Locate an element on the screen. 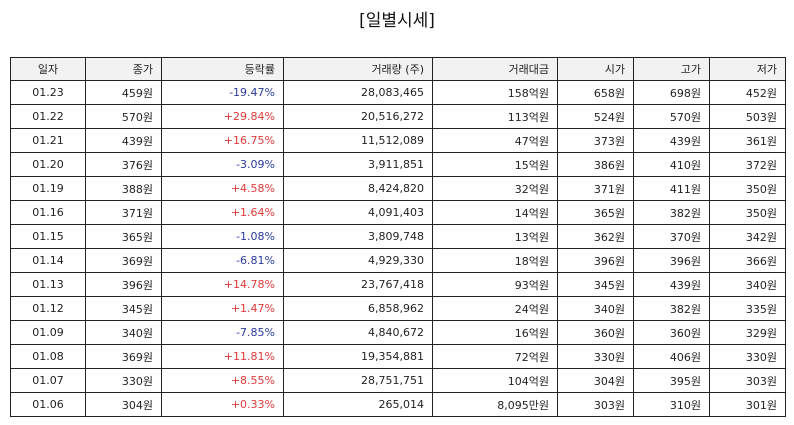  cell-close: 570원 is located at coordinates (123, 116).